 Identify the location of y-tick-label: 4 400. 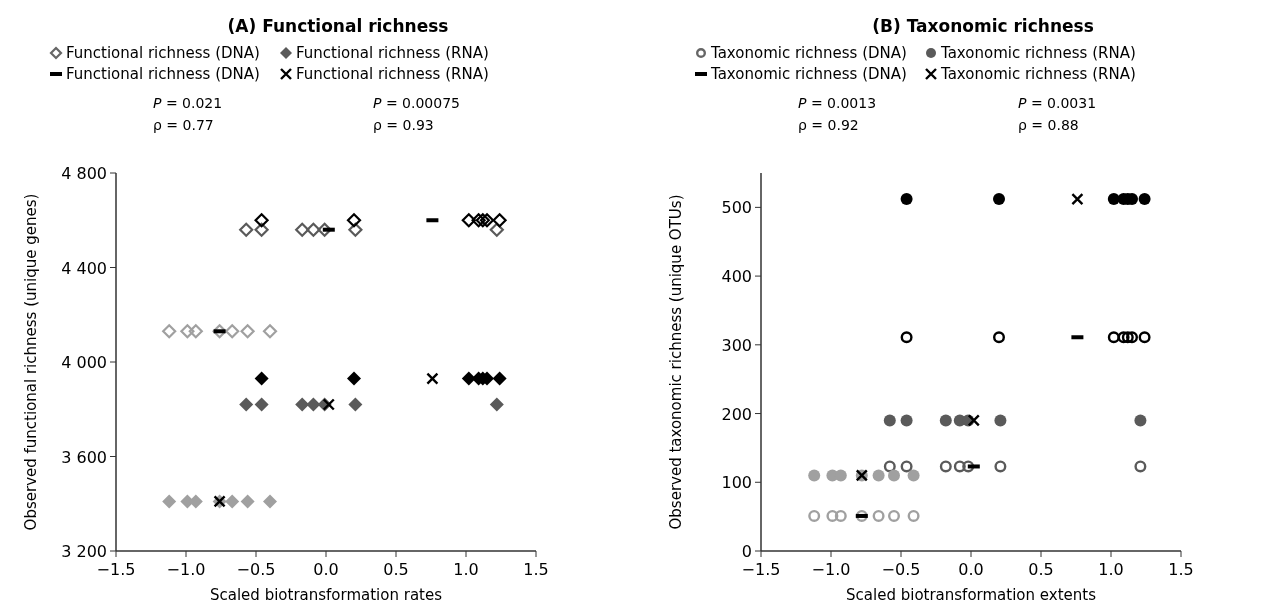
(84, 268).